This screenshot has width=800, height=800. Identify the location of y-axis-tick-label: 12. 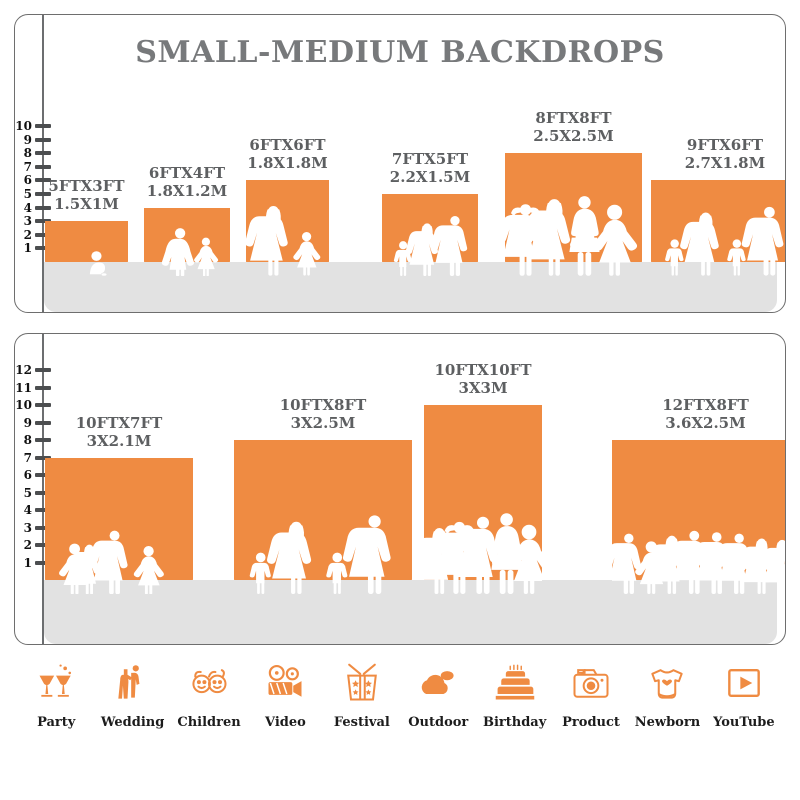
(23, 370).